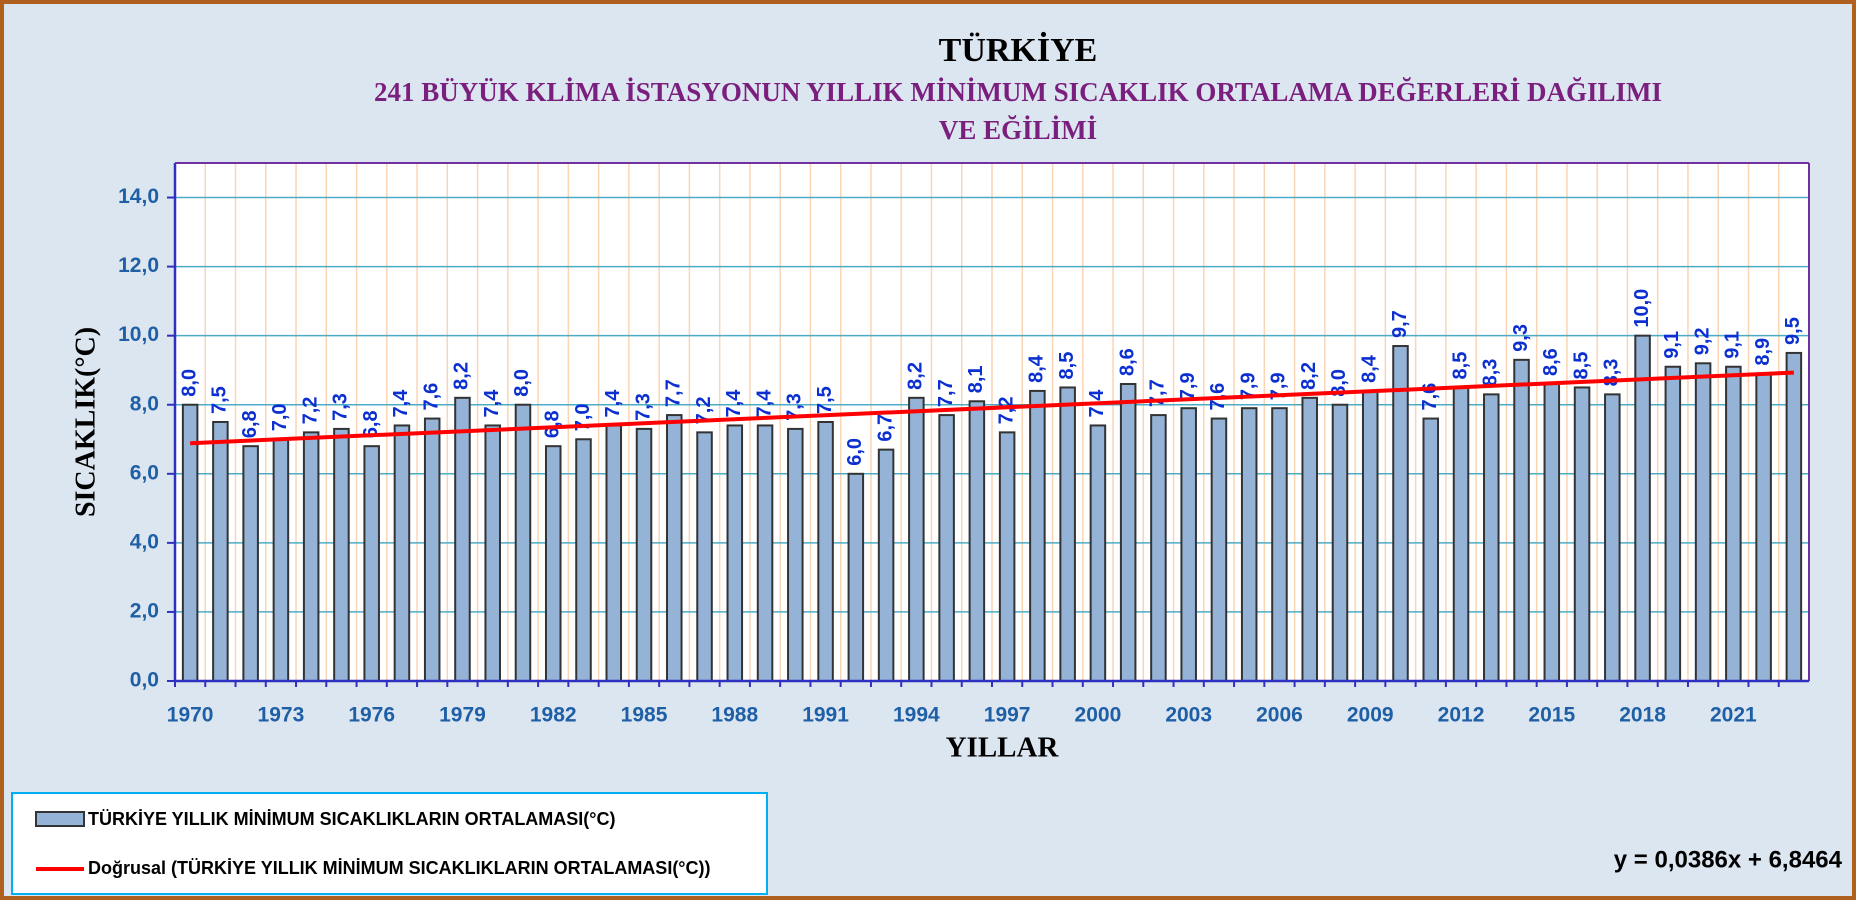  What do you see at coordinates (281, 715) in the screenshot?
I see `x-tick-label: 1973` at bounding box center [281, 715].